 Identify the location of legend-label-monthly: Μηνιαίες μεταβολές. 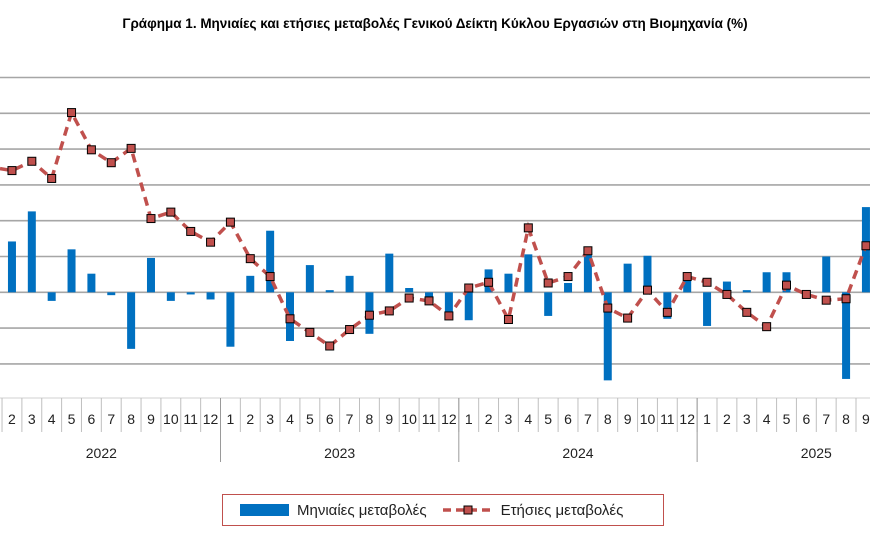
(362, 510).